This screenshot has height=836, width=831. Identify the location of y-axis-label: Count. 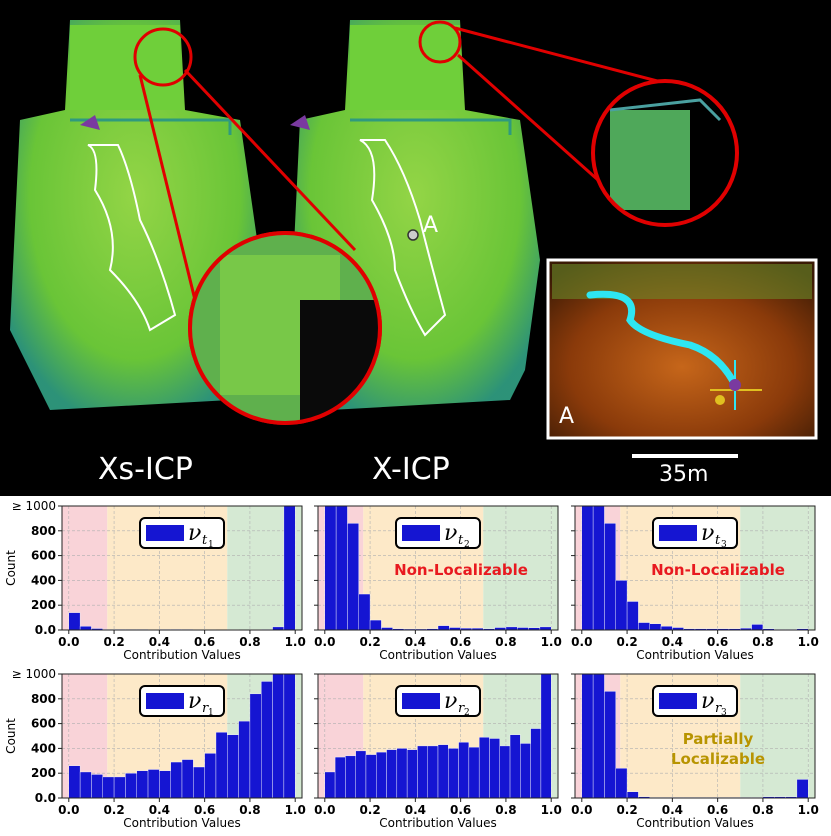
(11, 568).